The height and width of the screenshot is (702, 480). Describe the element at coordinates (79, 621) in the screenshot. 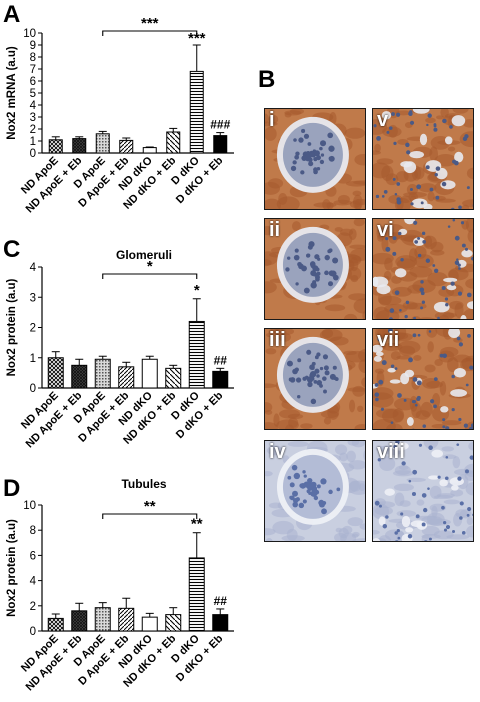

I see `bar-nd-apoe-eb` at that location.